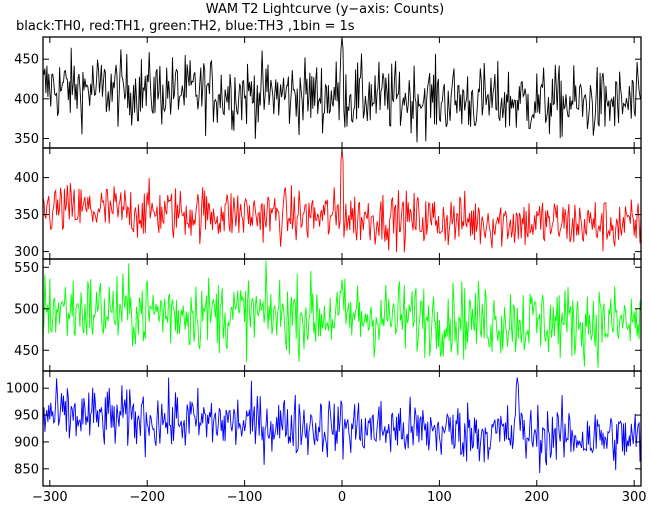  I want to click on y-tick-label: 1000, so click(22, 389).